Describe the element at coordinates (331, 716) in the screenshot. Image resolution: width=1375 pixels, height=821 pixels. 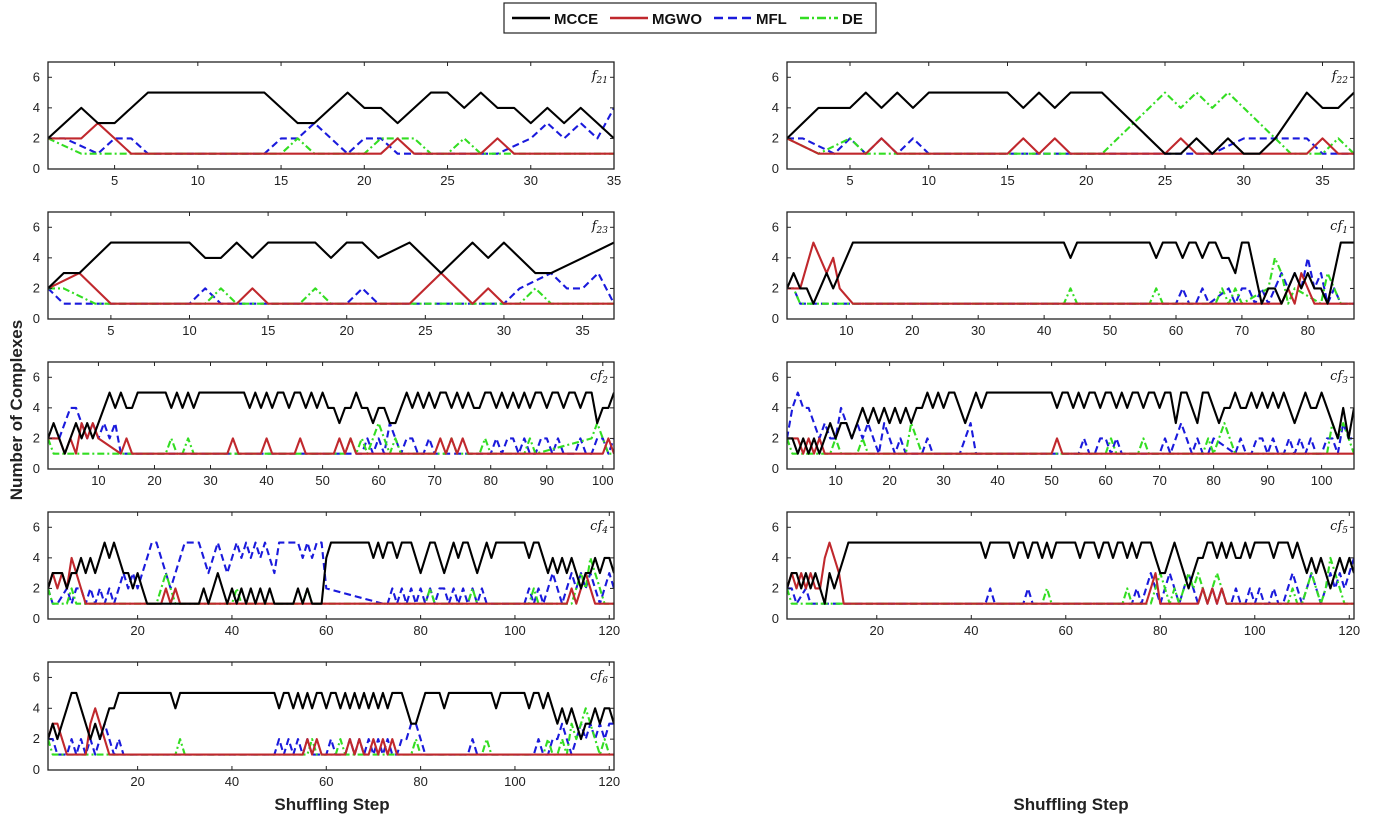
I see `axes-frame-cf6` at that location.